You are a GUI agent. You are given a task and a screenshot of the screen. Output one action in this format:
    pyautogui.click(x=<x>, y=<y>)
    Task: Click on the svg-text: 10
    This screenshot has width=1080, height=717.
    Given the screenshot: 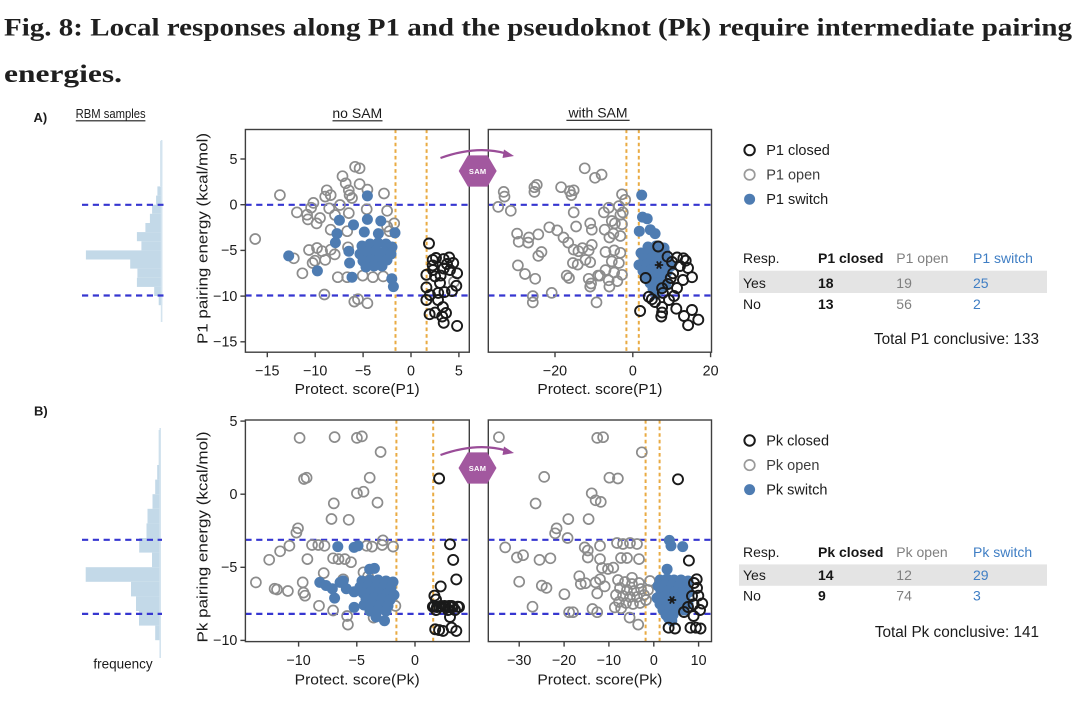 What is the action you would take?
    pyautogui.click(x=699, y=661)
    